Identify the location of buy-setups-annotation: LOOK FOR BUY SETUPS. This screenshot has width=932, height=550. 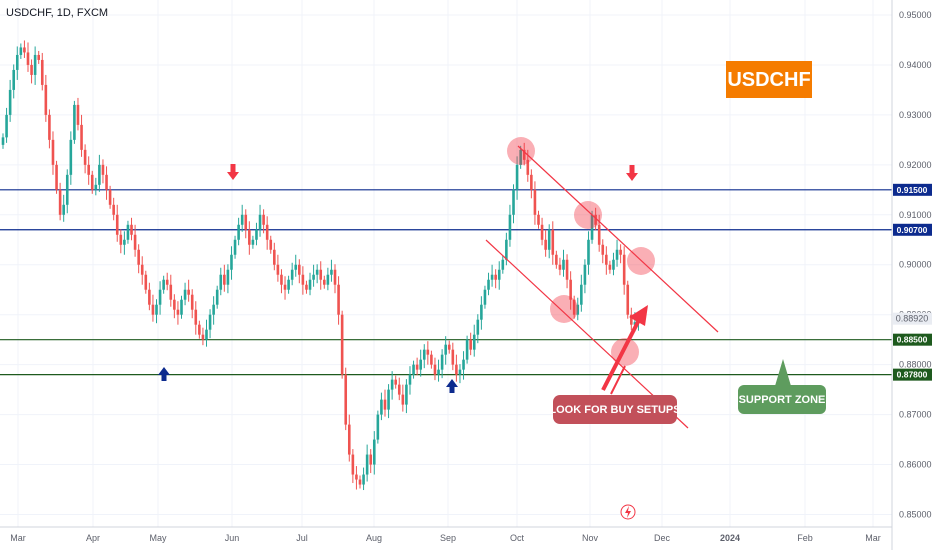
(615, 409).